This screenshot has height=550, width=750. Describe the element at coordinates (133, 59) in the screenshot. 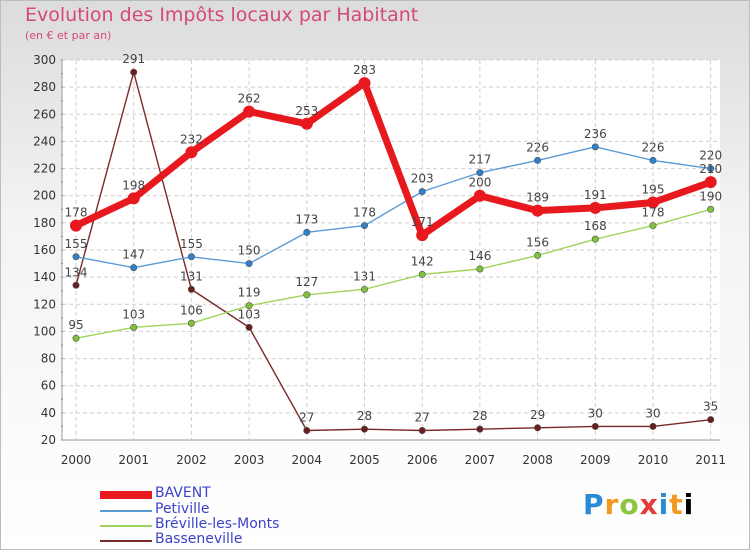

I see `data-label-basseneville: 291` at that location.